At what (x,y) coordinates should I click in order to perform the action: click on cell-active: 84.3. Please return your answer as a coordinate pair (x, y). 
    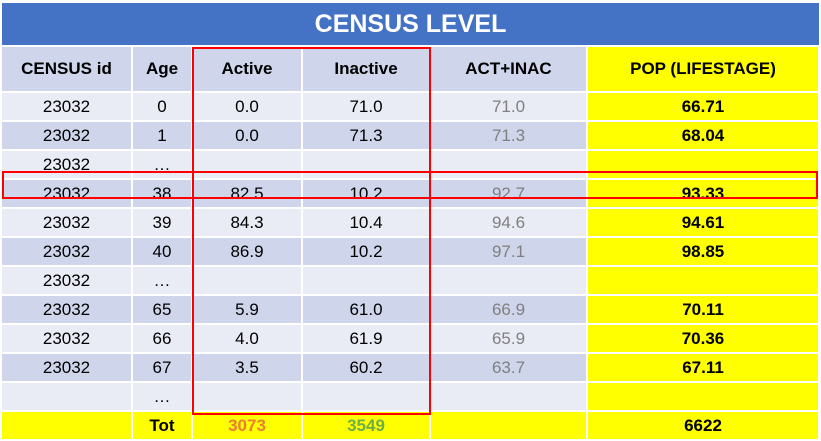
    Looking at the image, I should click on (247, 223).